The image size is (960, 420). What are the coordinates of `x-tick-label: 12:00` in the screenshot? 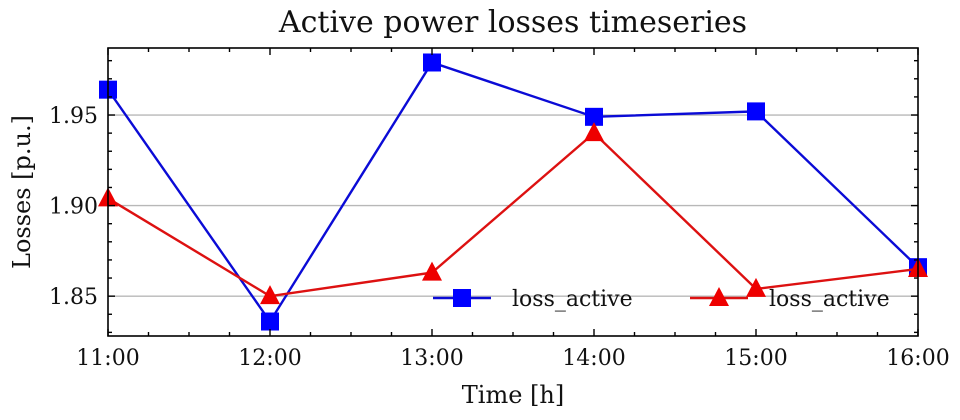 It's located at (269, 358).